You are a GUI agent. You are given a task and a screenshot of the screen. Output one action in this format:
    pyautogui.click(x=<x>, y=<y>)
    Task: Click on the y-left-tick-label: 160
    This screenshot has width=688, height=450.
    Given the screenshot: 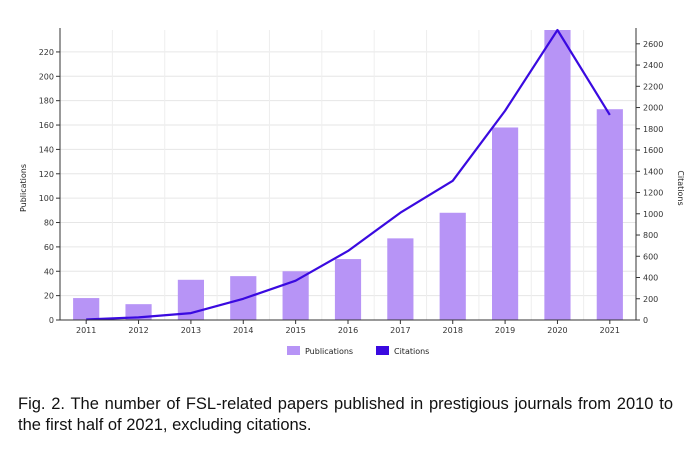 What is the action you would take?
    pyautogui.click(x=46, y=125)
    